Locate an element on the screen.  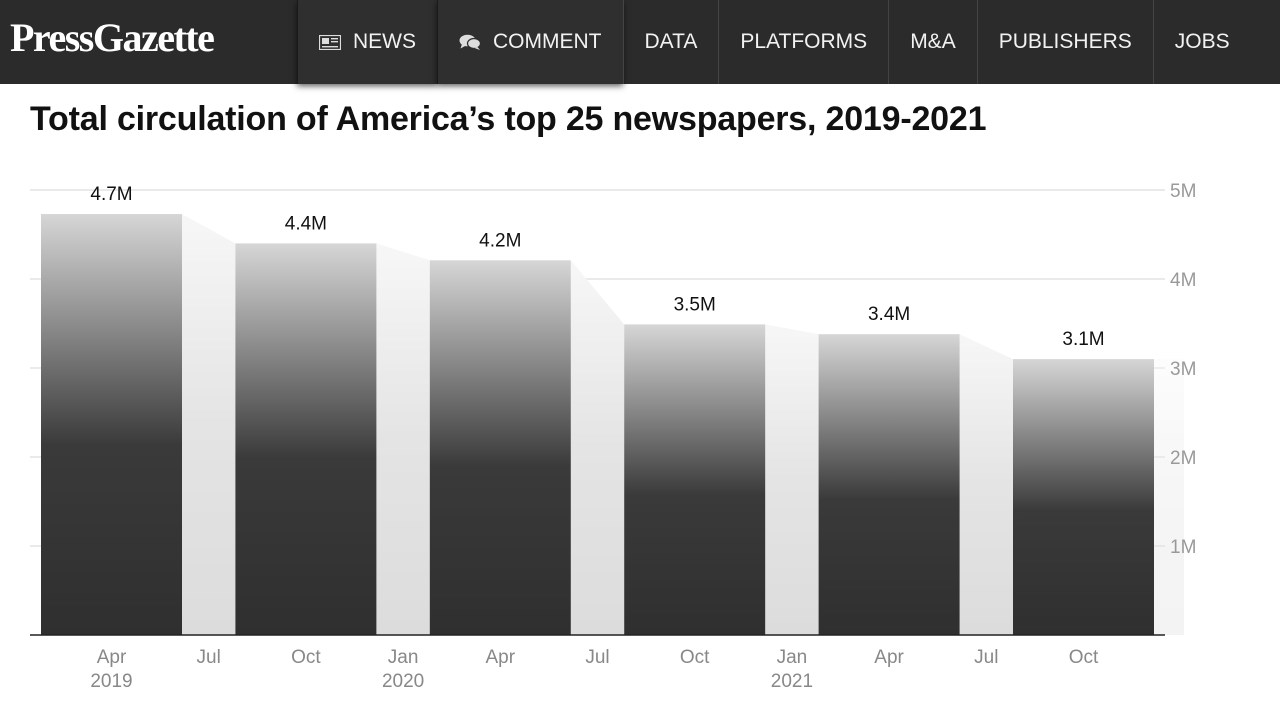
nav-item-comment: COMMENT is located at coordinates (530, 42).